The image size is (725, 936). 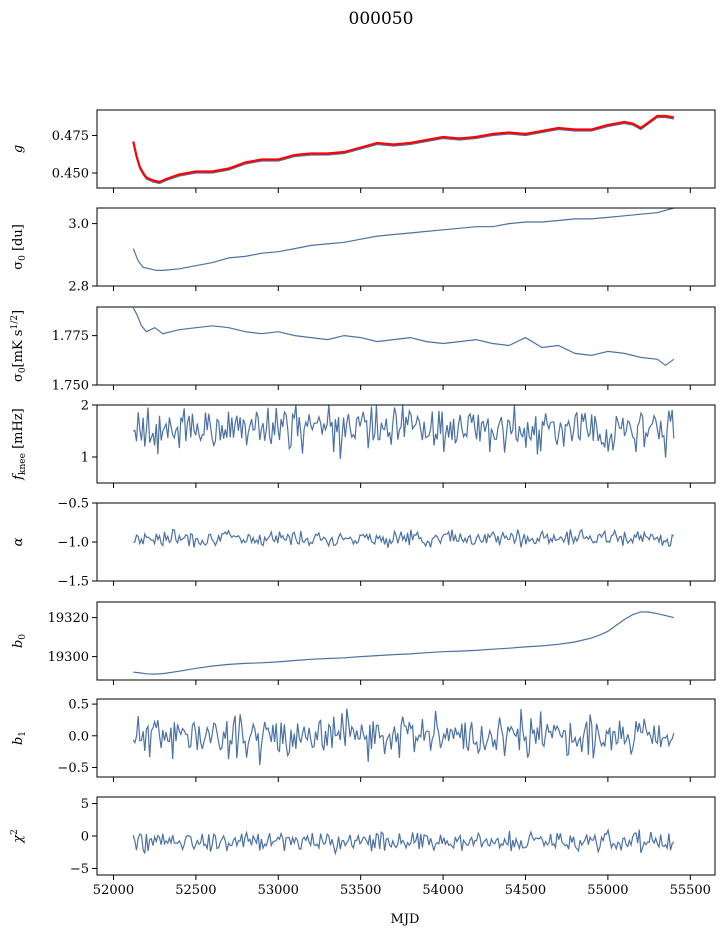 What do you see at coordinates (525, 890) in the screenshot?
I see `x-tick-label: 54500` at bounding box center [525, 890].